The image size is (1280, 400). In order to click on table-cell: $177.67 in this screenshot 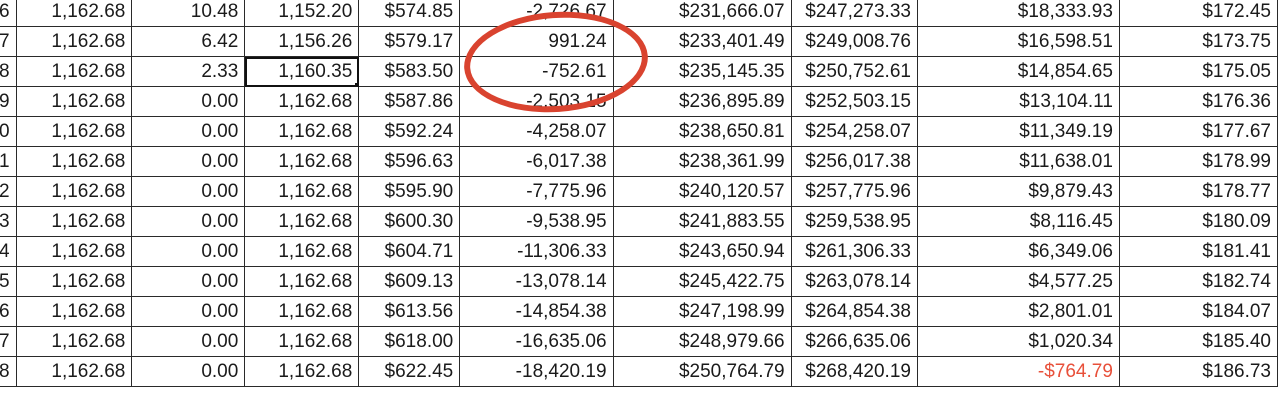, I will do `click(1198, 131)`.